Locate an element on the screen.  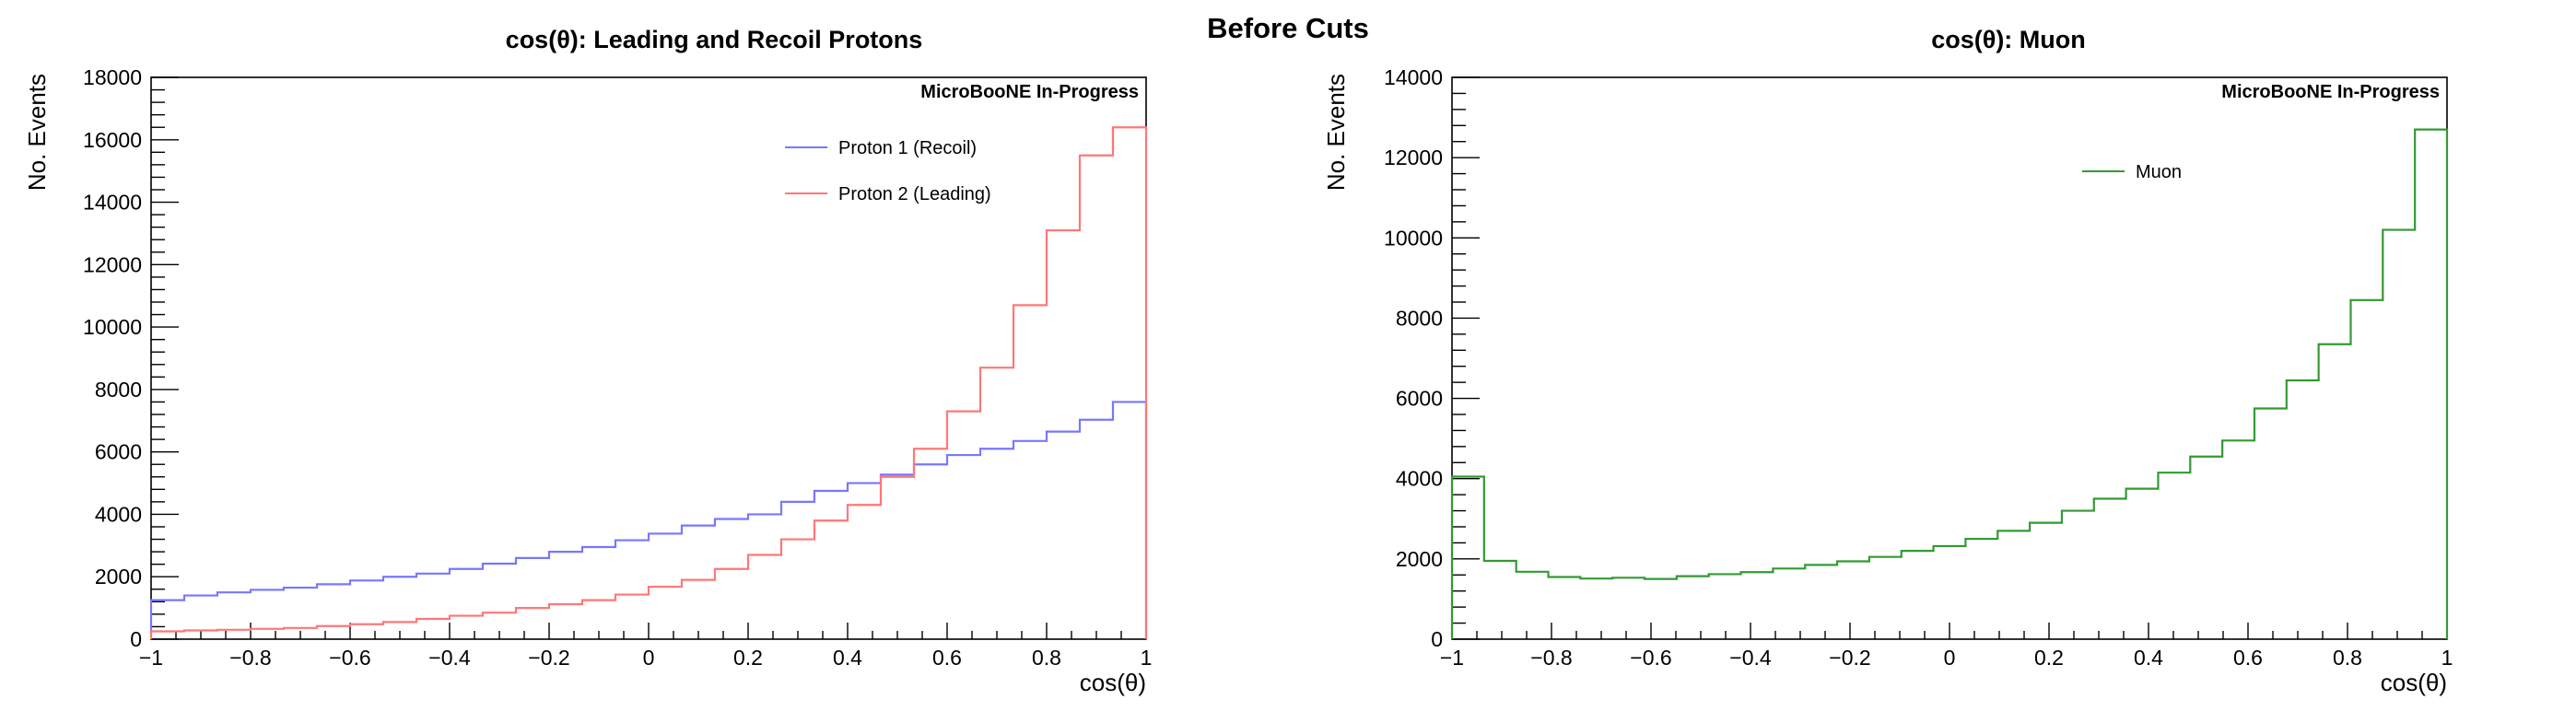
legend-label: Muon is located at coordinates (2159, 172).